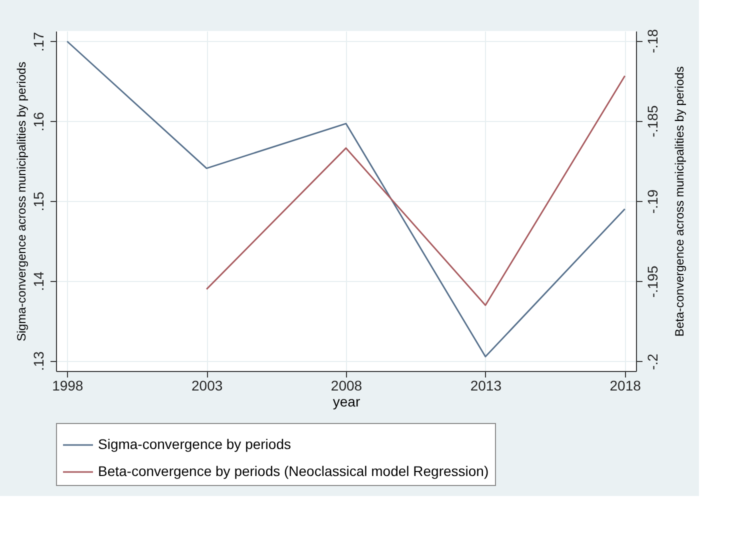 This screenshot has height=548, width=743. I want to click on y-axis-title: Sigma-convergence across municipalities by periods, so click(21, 202).